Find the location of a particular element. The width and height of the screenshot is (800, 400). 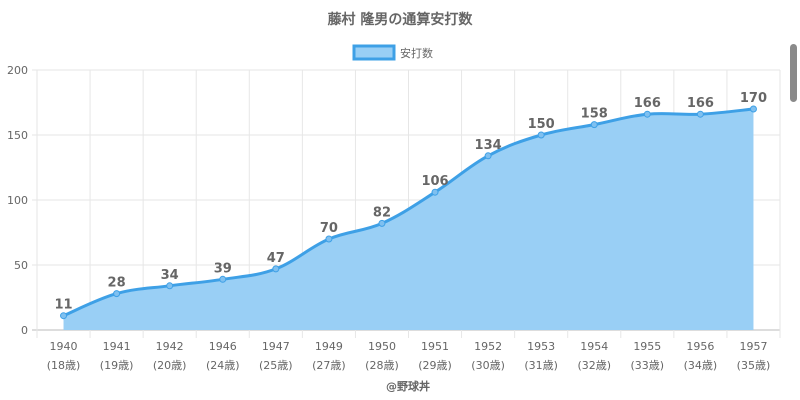

y-tick-label: 200 is located at coordinates (17, 70).